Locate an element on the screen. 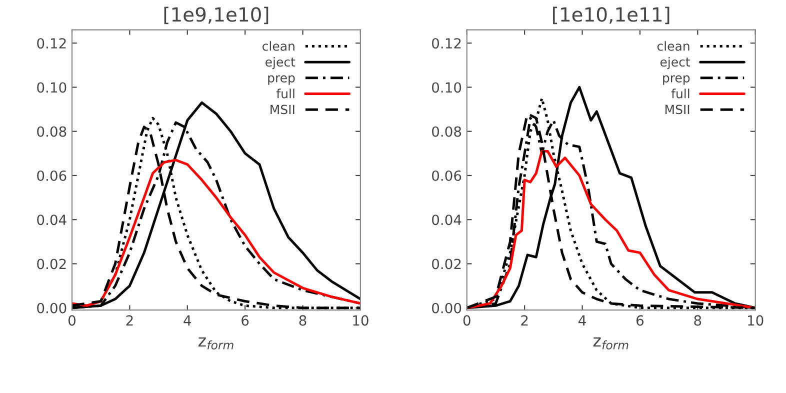  chart-title: [1e9,1e10] is located at coordinates (216, 15).